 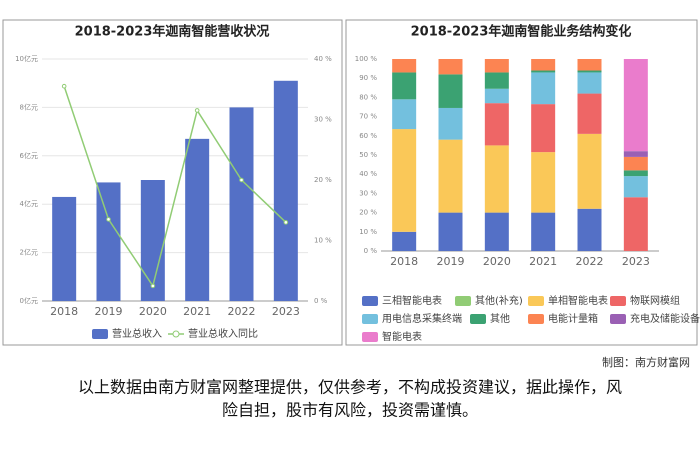 What do you see at coordinates (350, 387) in the screenshot?
I see `disclaimer: 以上数据由南方财富网整理提供，仅供参考，不构成投资建议，据此操作，风` at bounding box center [350, 387].